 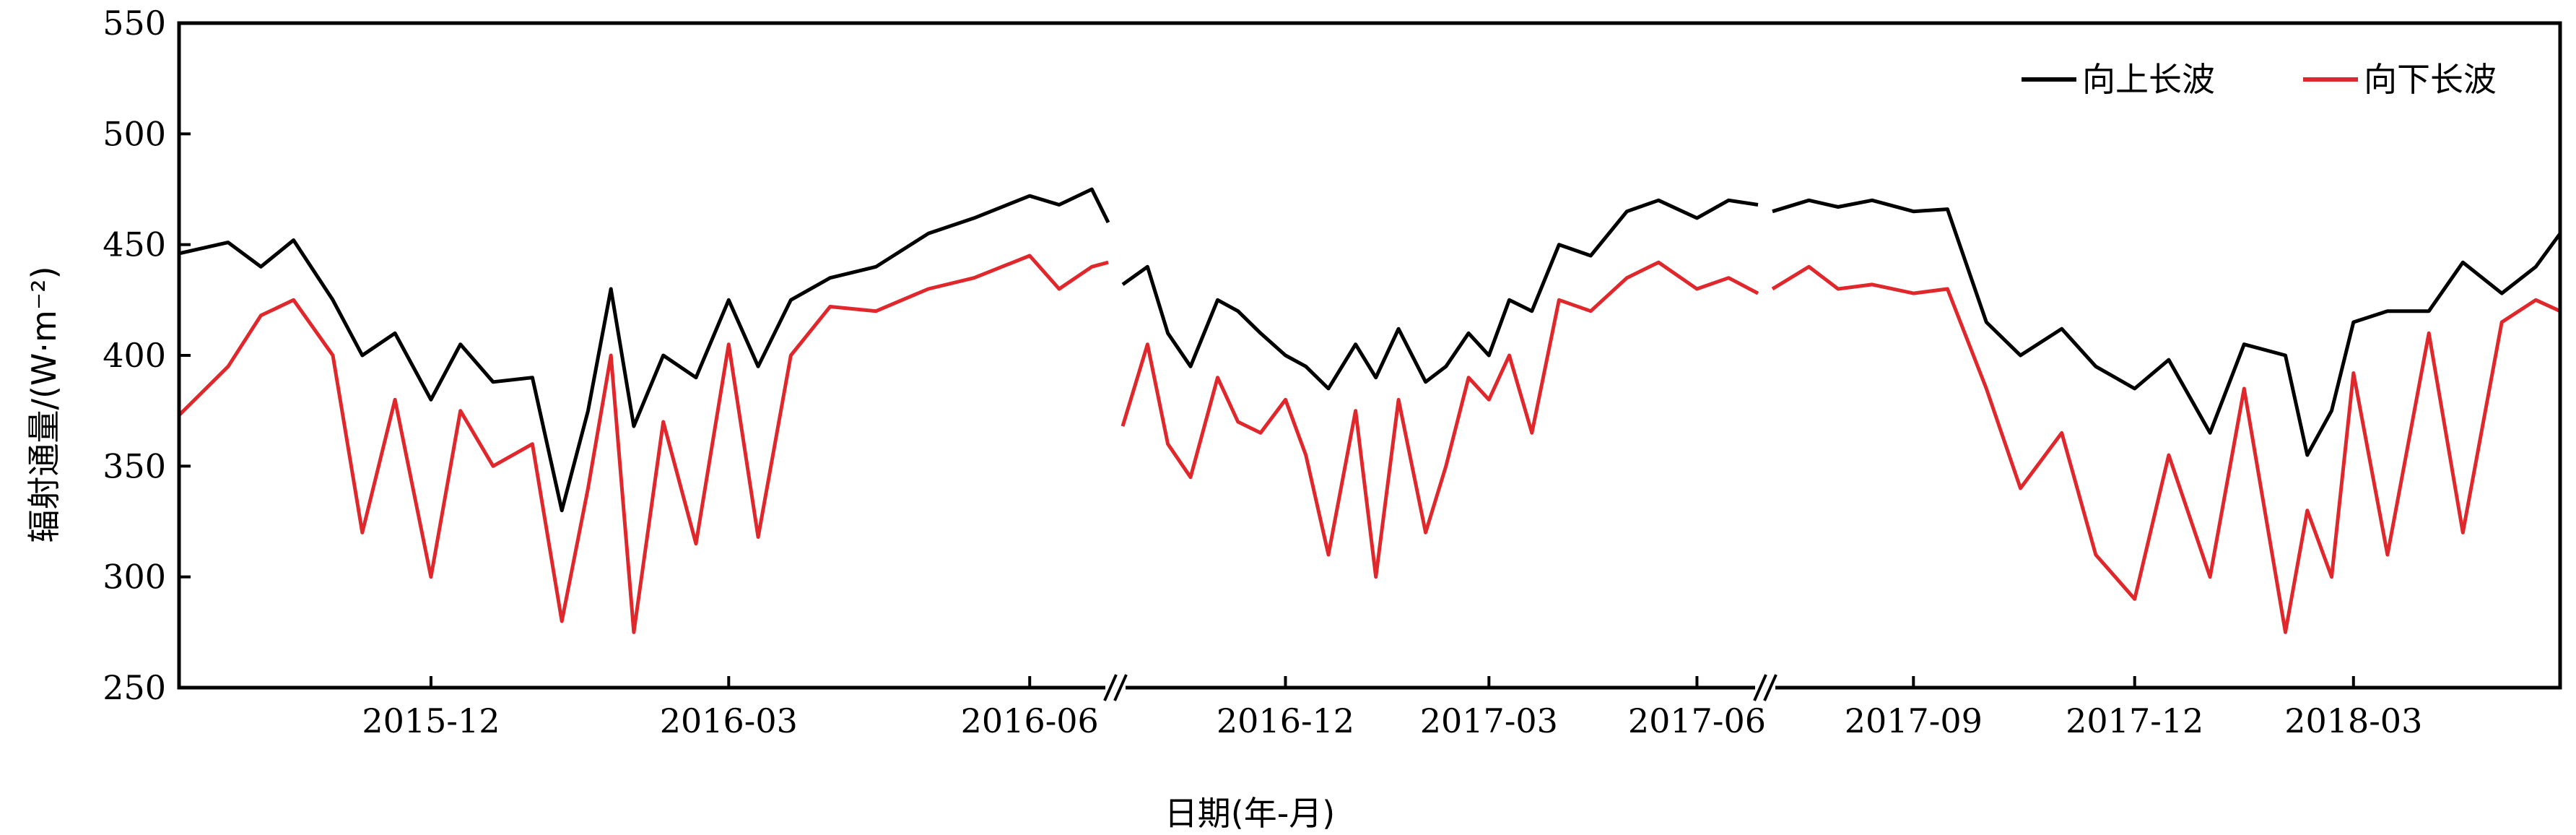 What do you see at coordinates (134, 577) in the screenshot?
I see `y-tick-label: 300` at bounding box center [134, 577].